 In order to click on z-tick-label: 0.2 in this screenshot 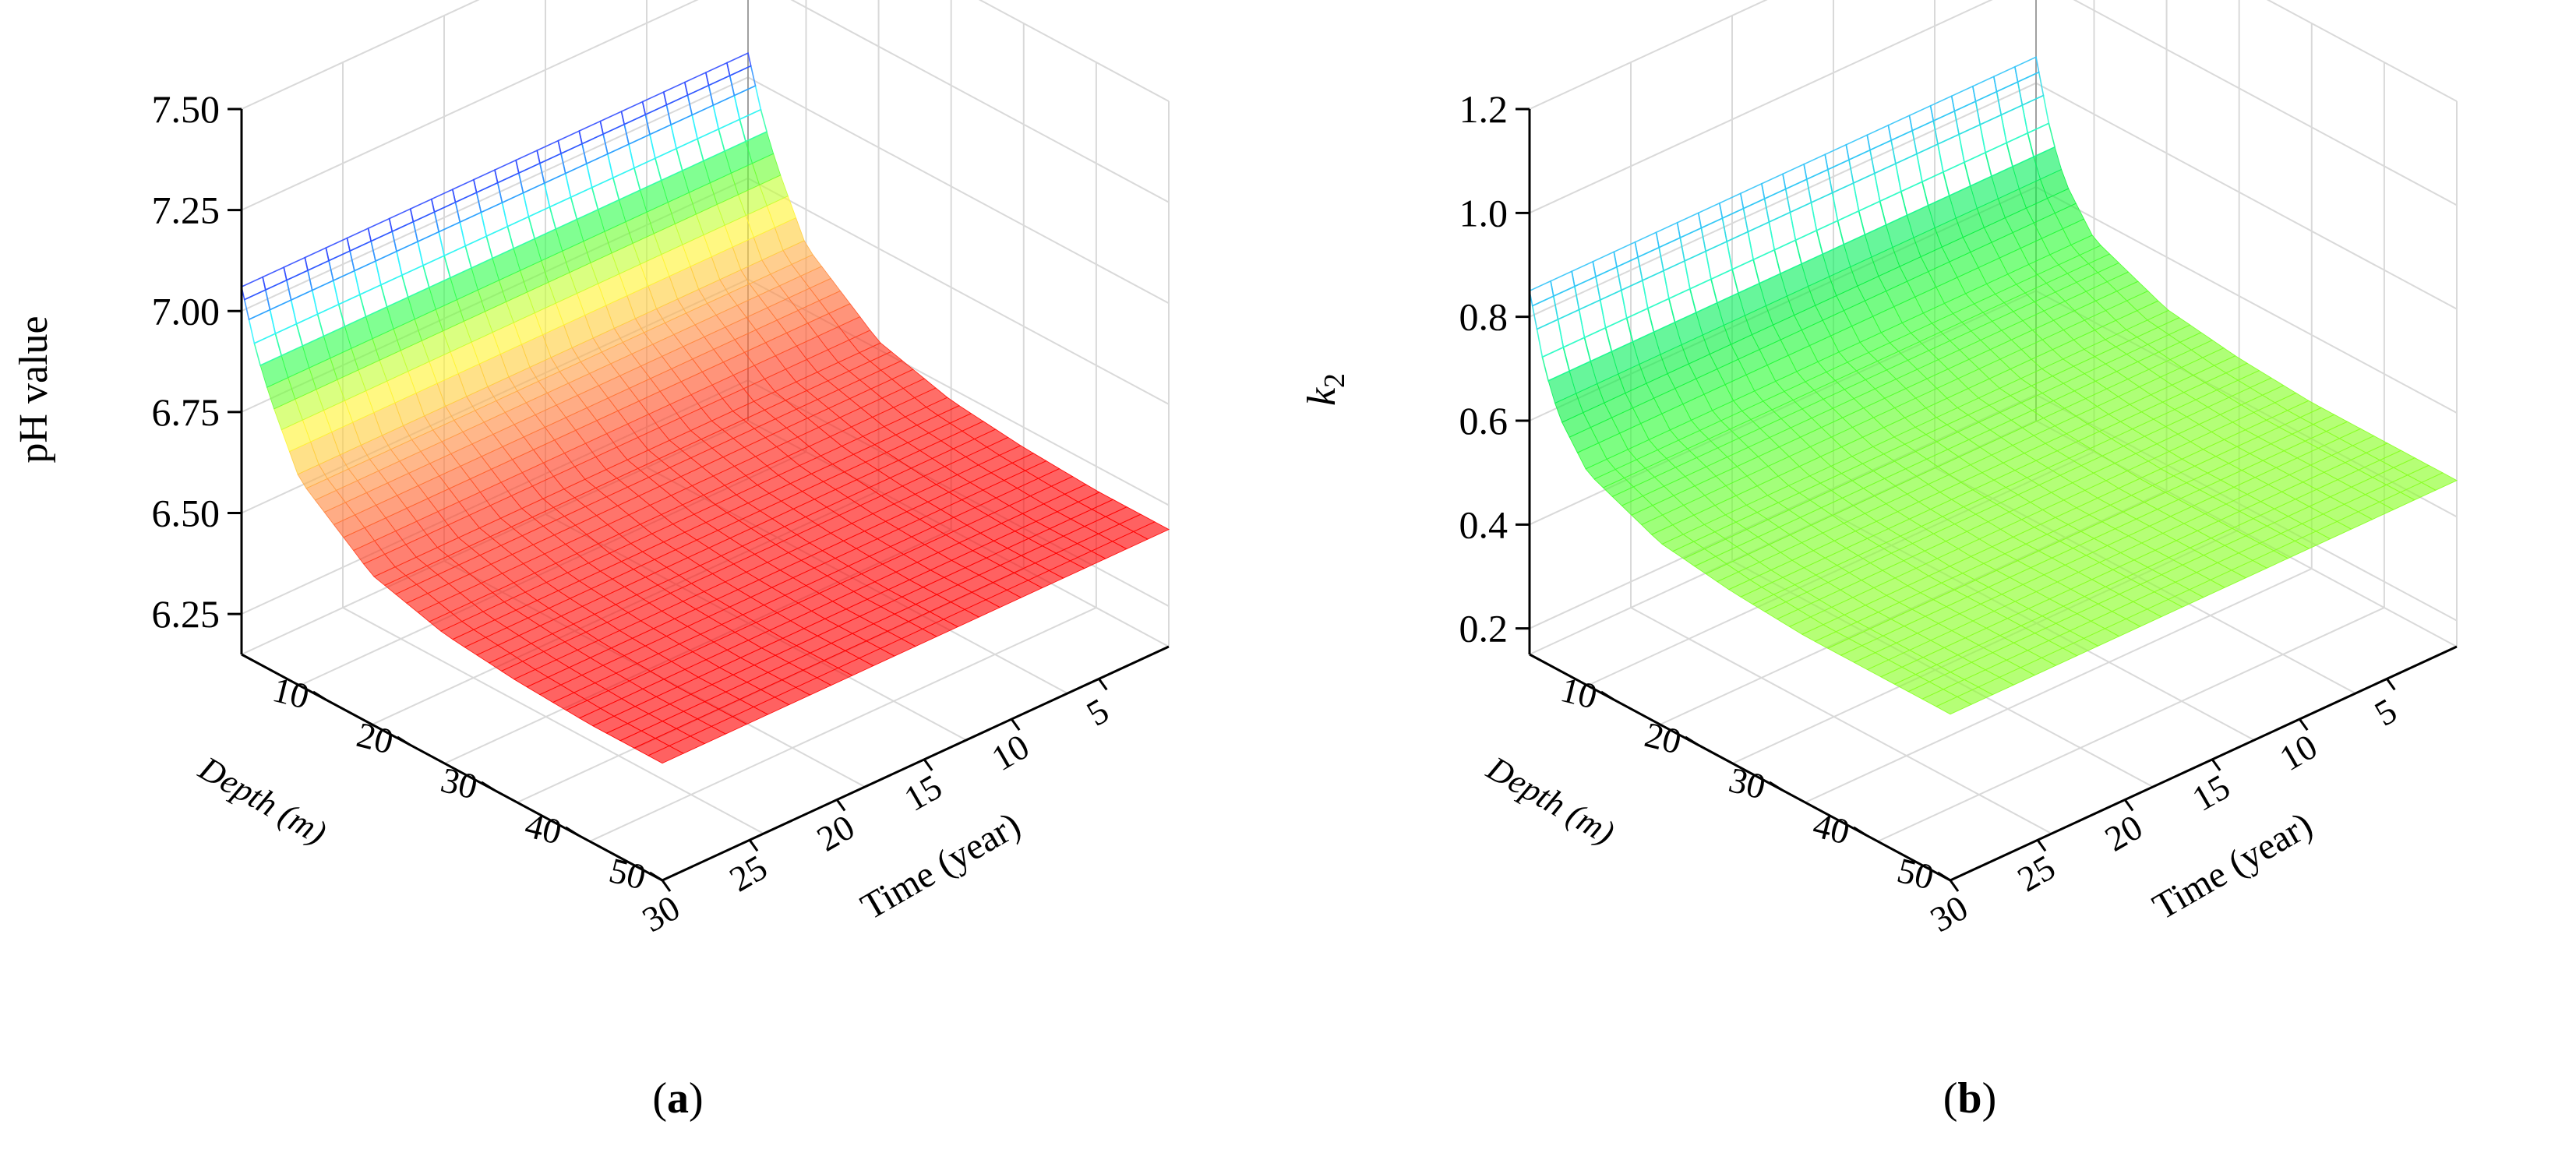, I will do `click(1484, 629)`.